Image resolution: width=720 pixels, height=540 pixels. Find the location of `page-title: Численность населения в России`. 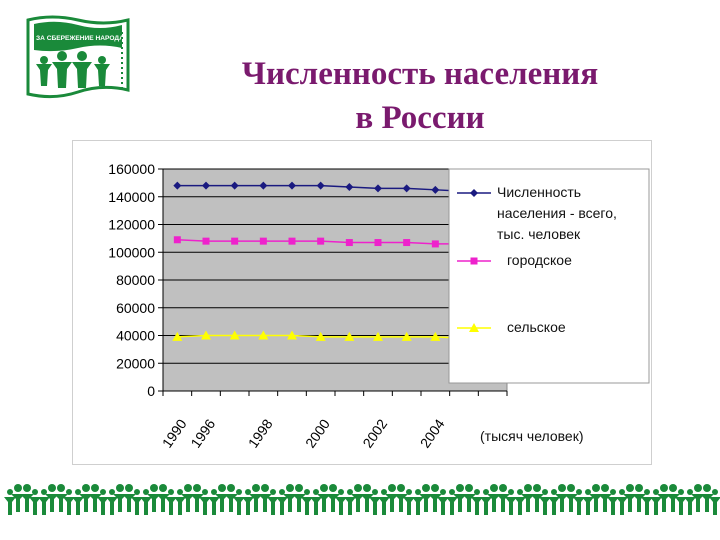

page-title: Численность населения в России is located at coordinates (420, 96).